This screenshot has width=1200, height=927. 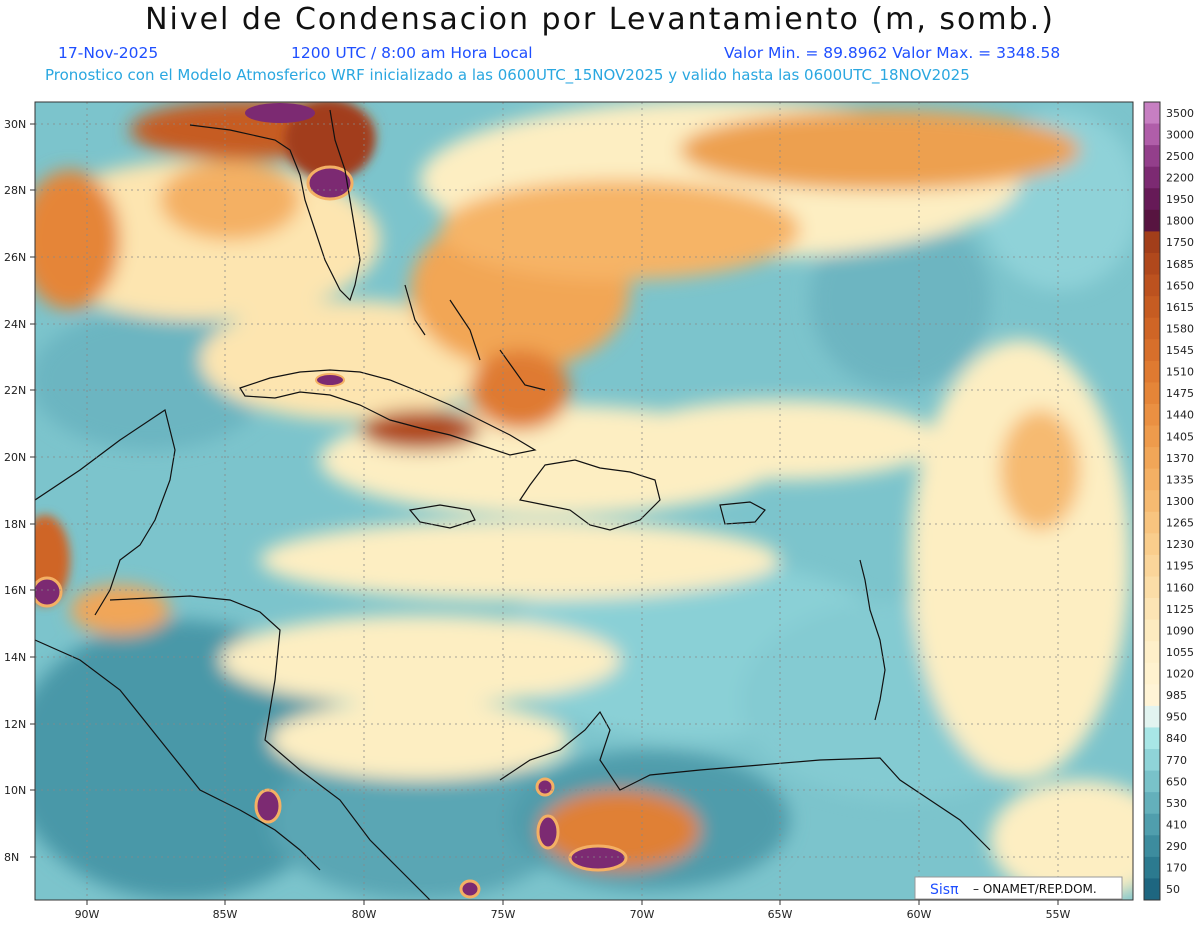 What do you see at coordinates (1180, 587) in the screenshot?
I see `colorbar-label: 1160` at bounding box center [1180, 587].